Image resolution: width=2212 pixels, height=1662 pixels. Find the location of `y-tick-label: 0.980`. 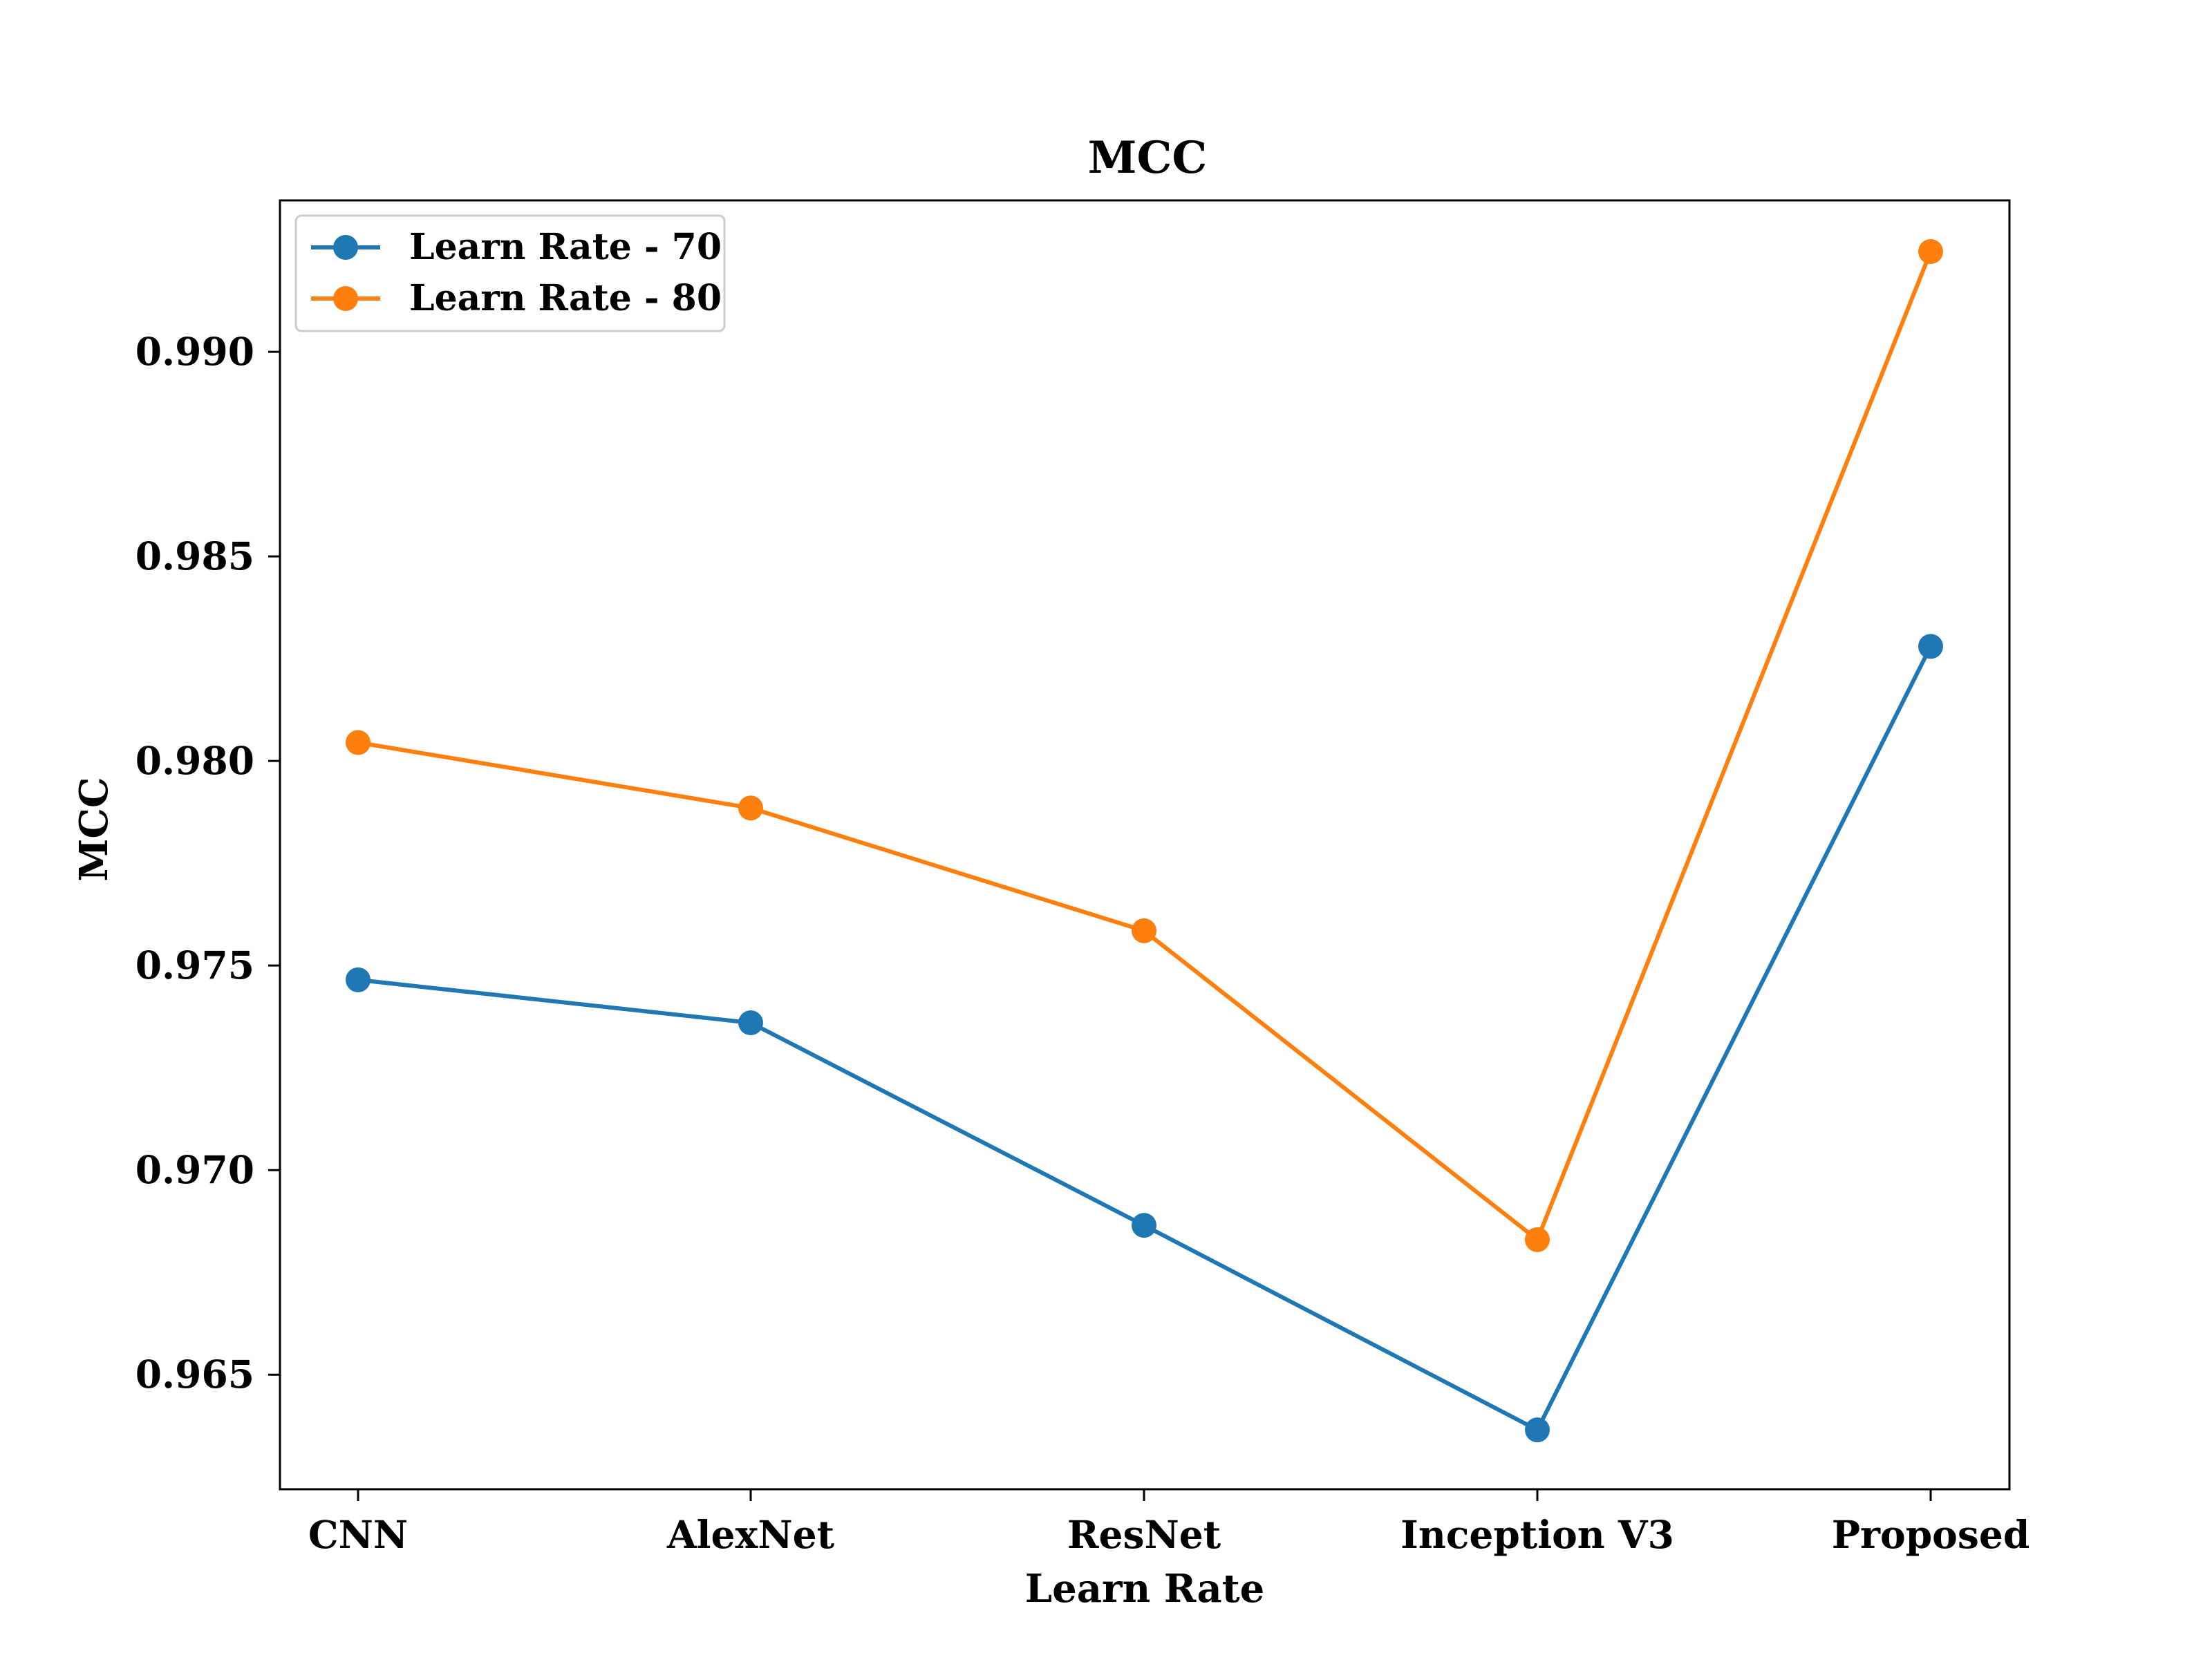

y-tick-label: 0.980 is located at coordinates (194, 761).